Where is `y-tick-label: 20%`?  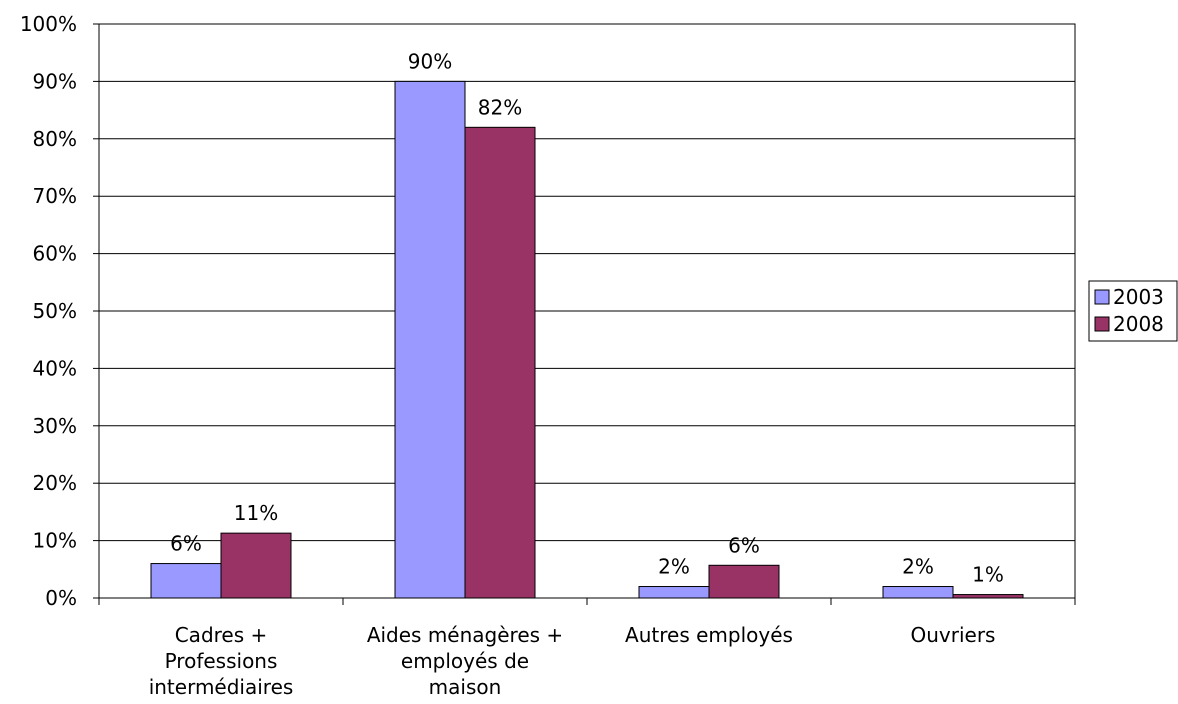
y-tick-label: 20% is located at coordinates (55, 483).